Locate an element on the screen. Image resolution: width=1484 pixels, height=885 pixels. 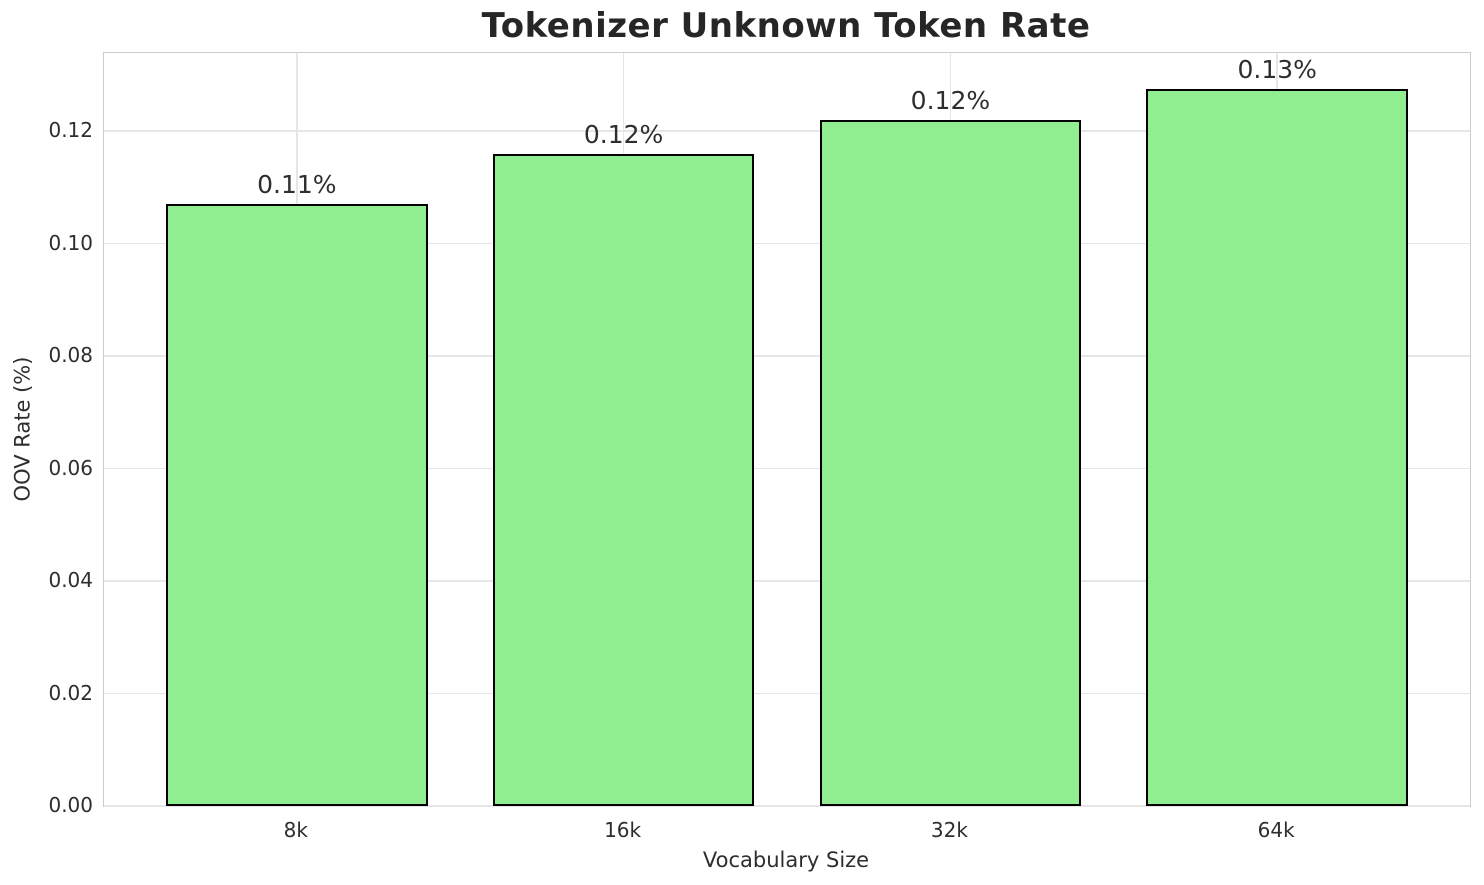
y-tick-label: 0.08 is located at coordinates (70, 355).